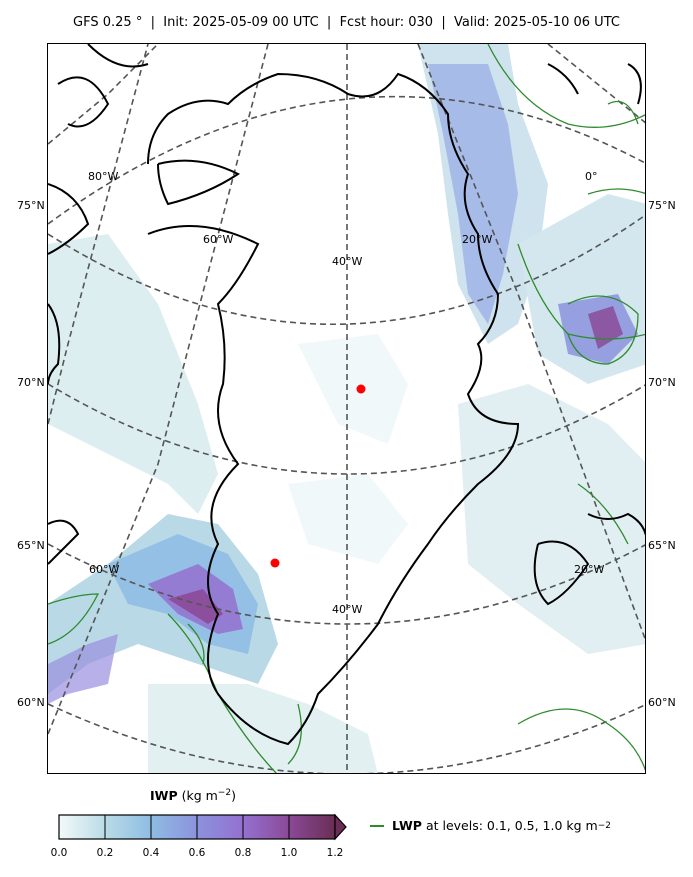 The height and width of the screenshot is (877, 693). Describe the element at coordinates (335, 853) in the screenshot. I see `colorbar-tick-6: 1.2` at that location.